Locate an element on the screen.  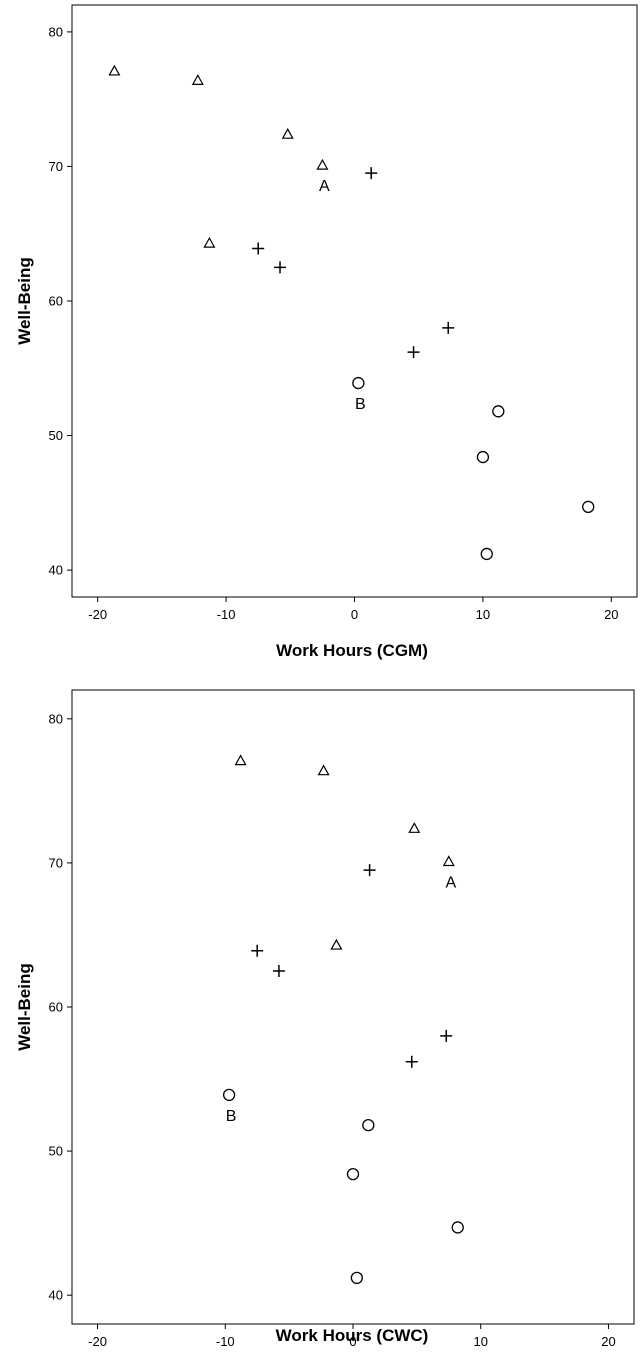
x-axis-title: Work Hours (CGM) is located at coordinates (352, 650).